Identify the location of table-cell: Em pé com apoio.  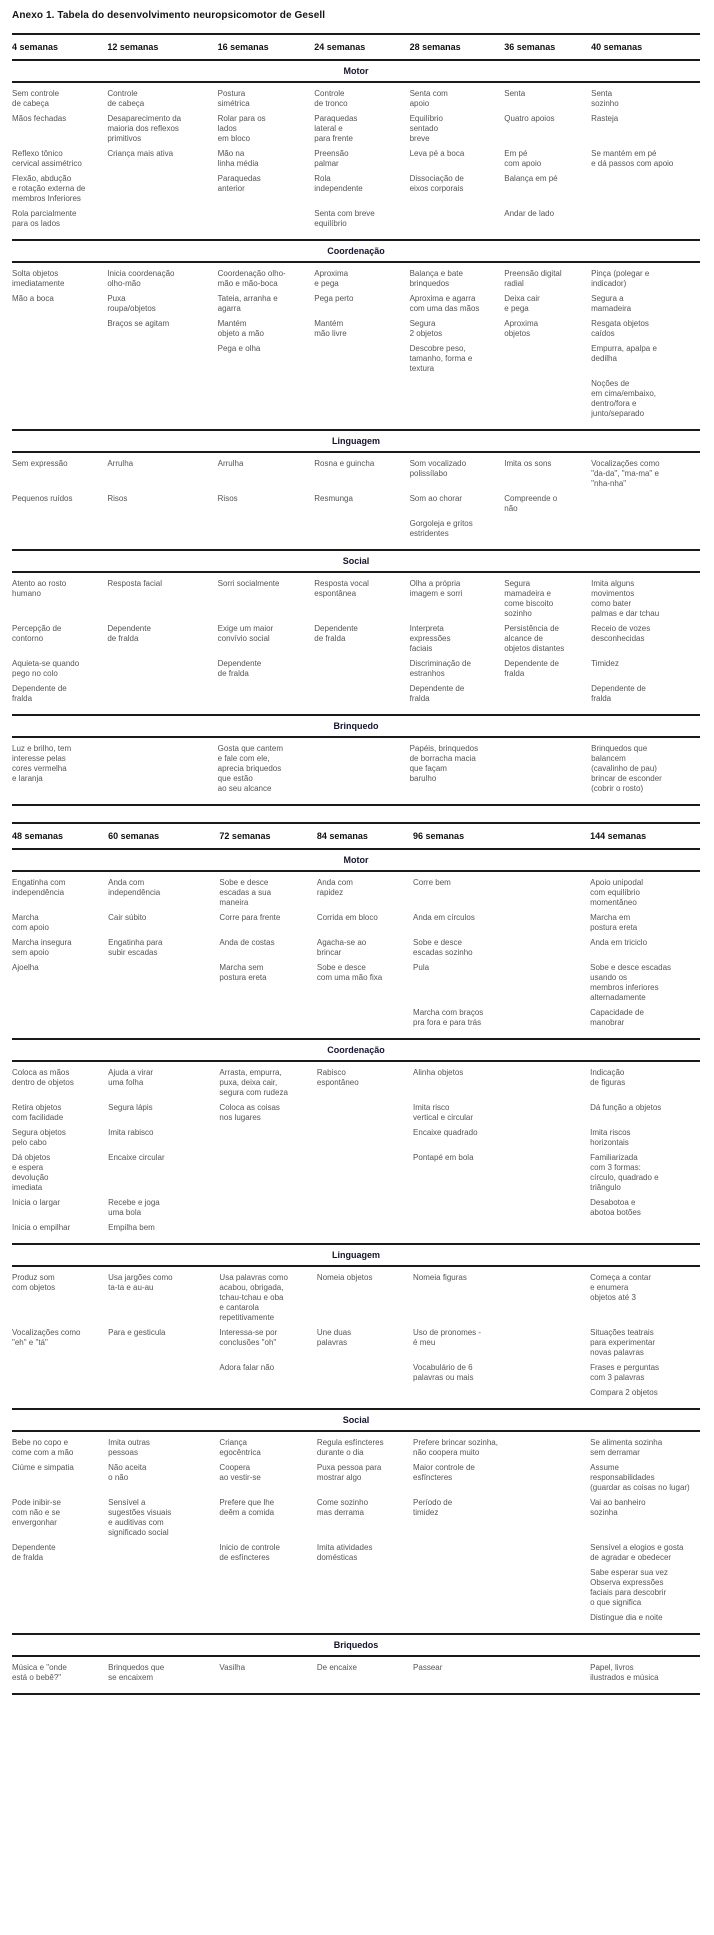
(523, 158).